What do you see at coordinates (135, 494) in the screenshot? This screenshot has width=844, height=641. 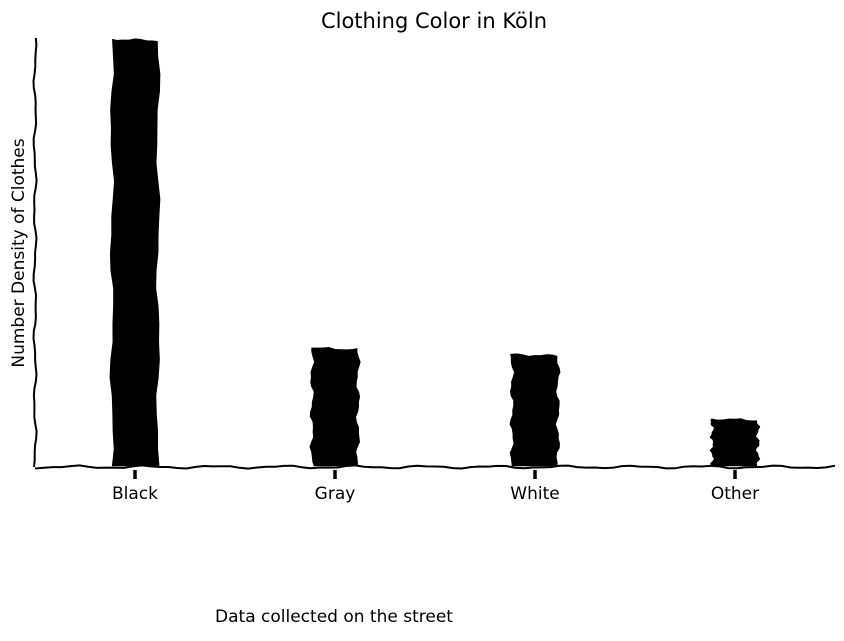 I see `x-tick-label-black: Black` at bounding box center [135, 494].